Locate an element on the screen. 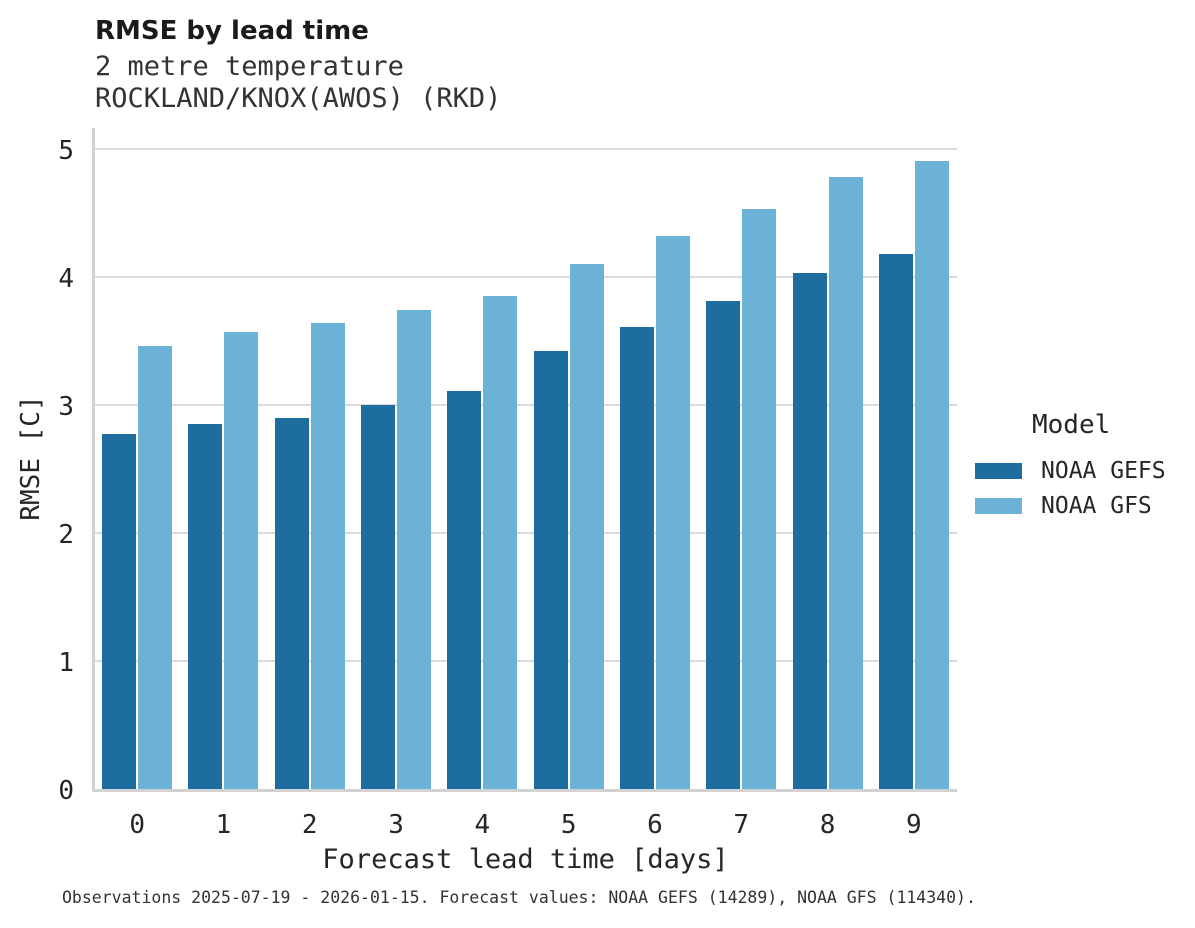 The height and width of the screenshot is (928, 1195). bar-noaa-gfs-lead2 is located at coordinates (327, 556).